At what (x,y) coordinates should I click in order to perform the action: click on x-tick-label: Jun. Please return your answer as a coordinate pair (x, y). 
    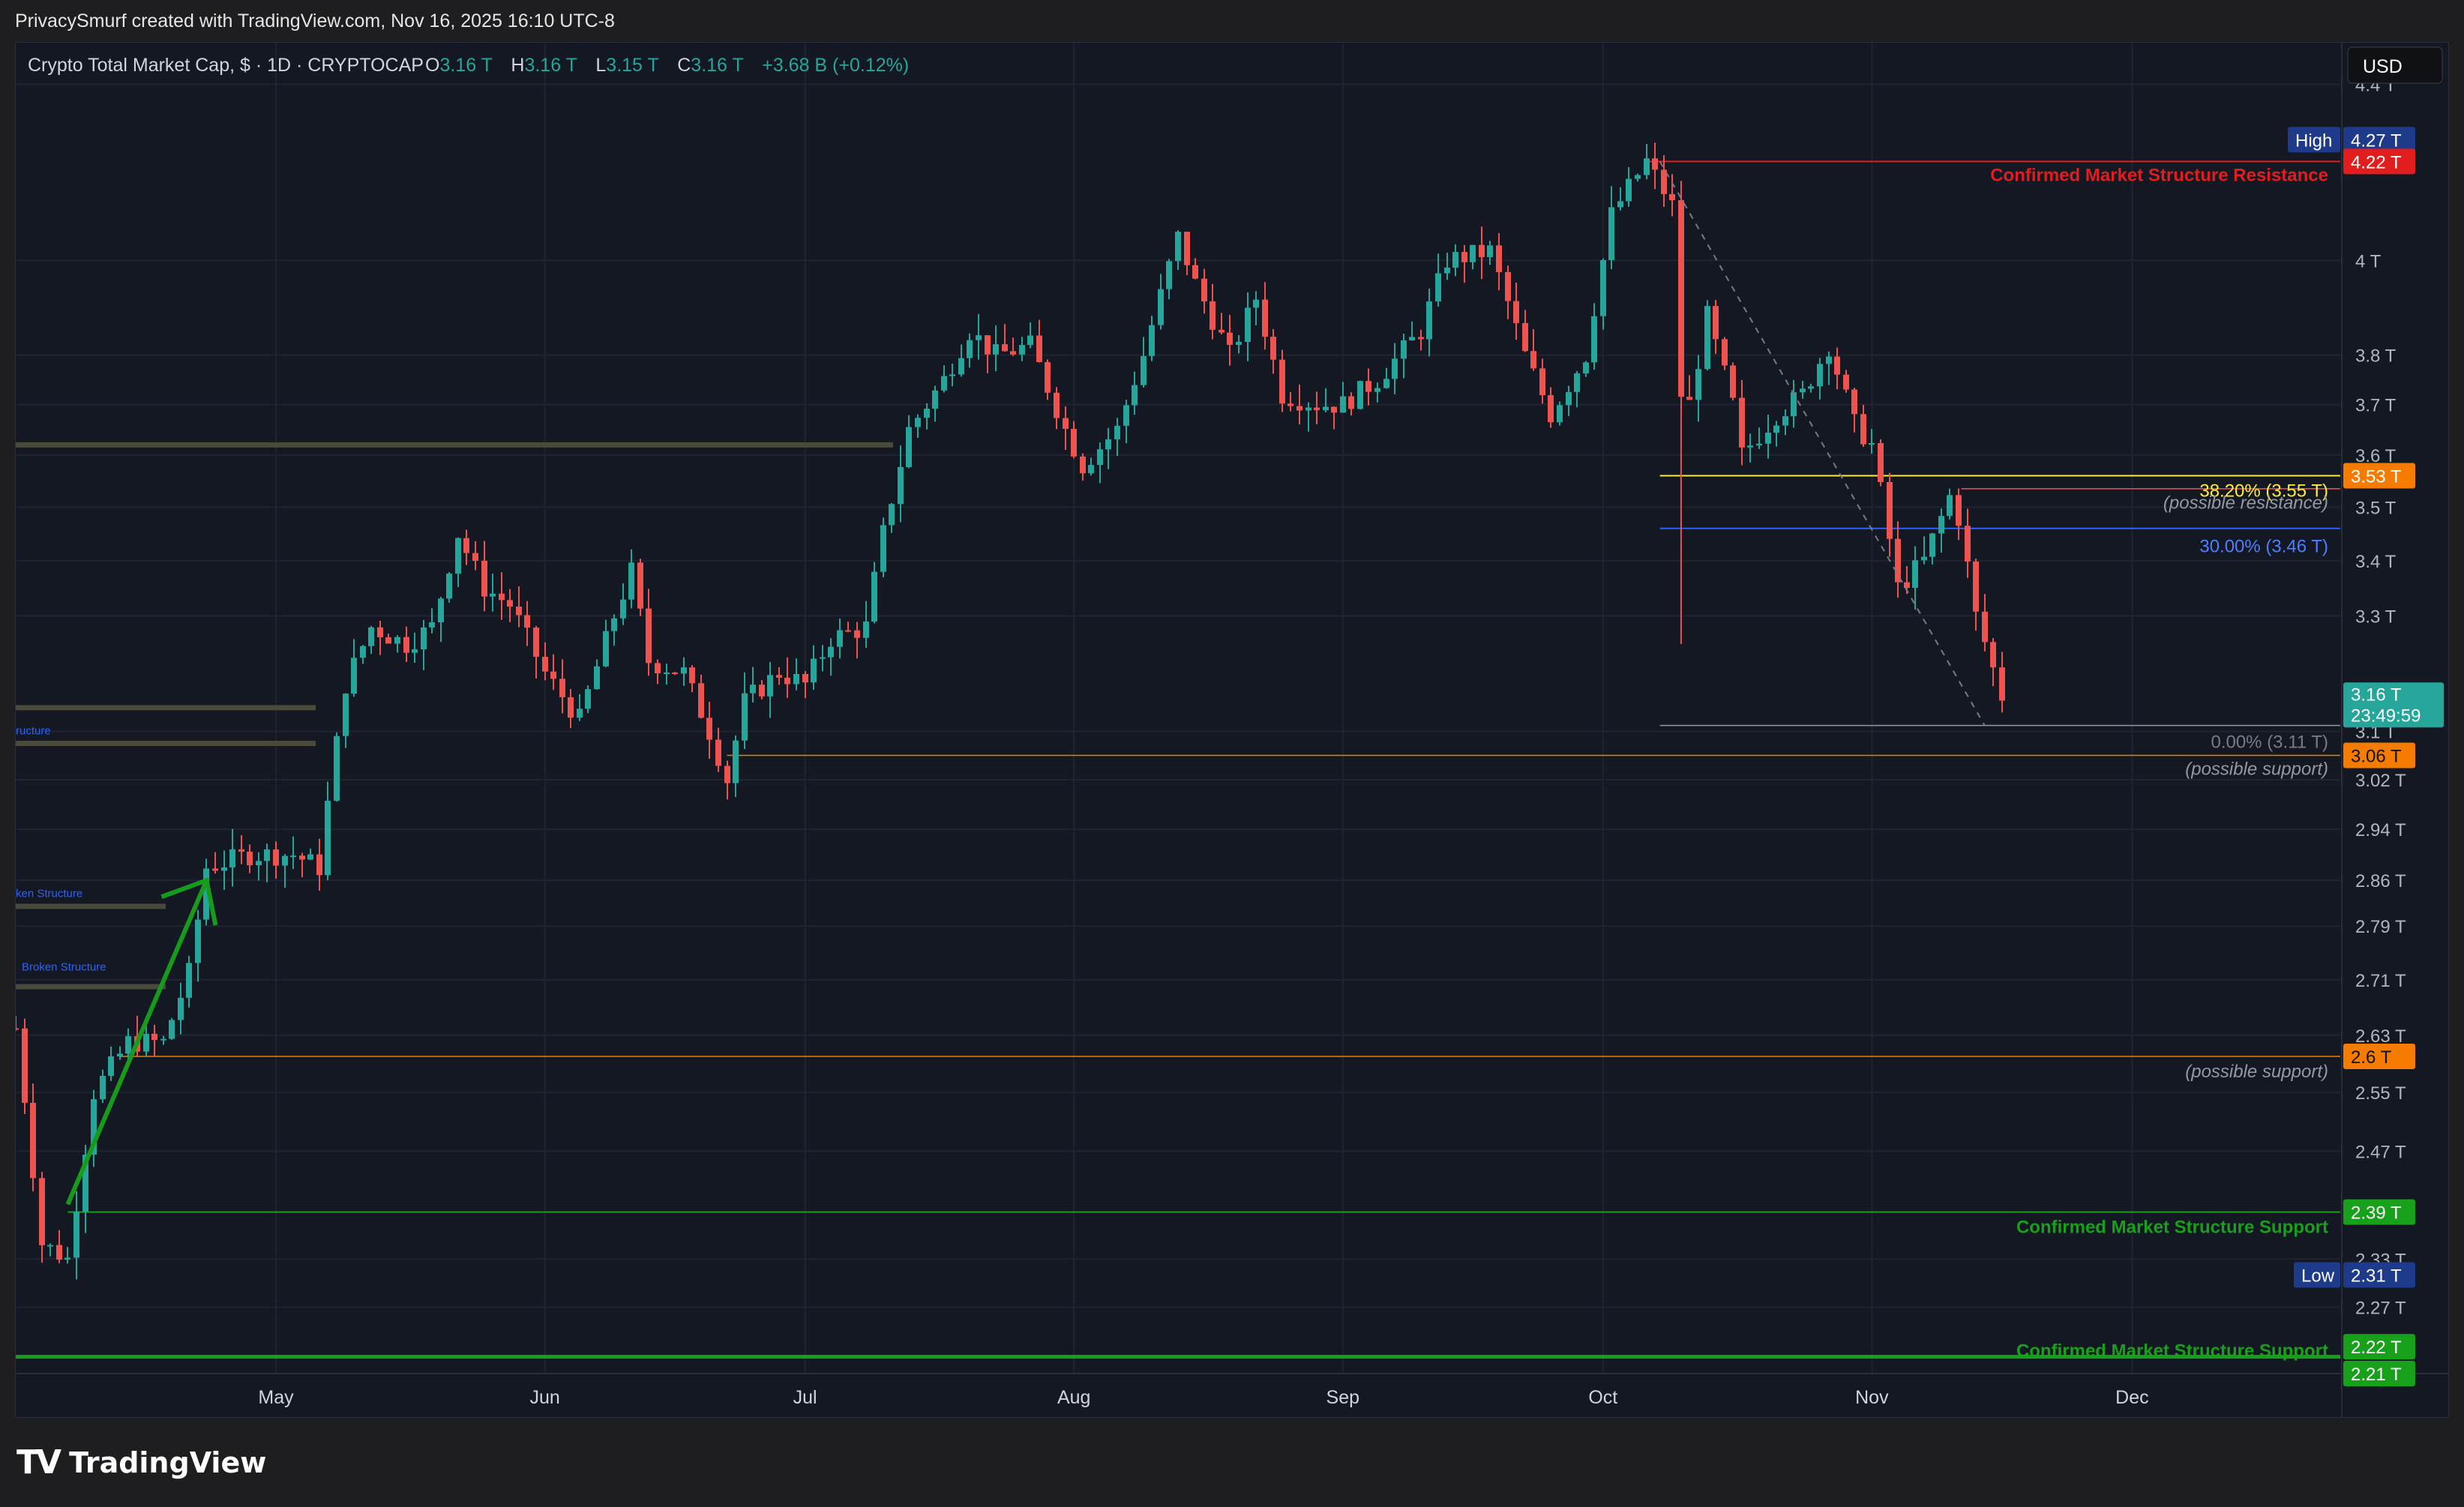
    Looking at the image, I should click on (544, 1397).